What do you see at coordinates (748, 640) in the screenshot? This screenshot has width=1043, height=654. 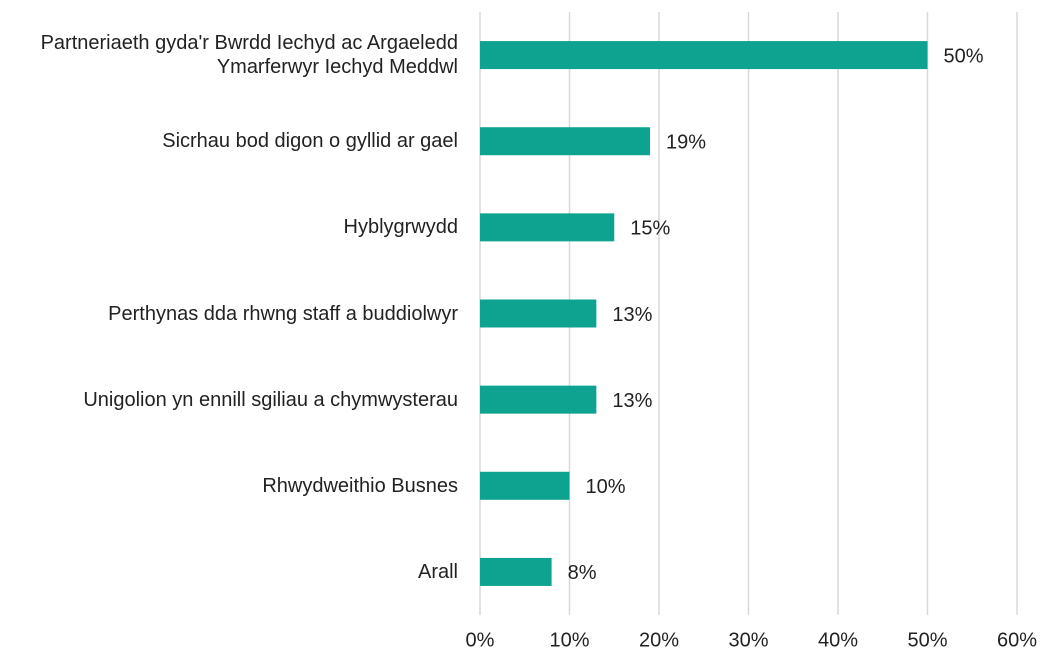 I see `x-tick-label: 30%` at bounding box center [748, 640].